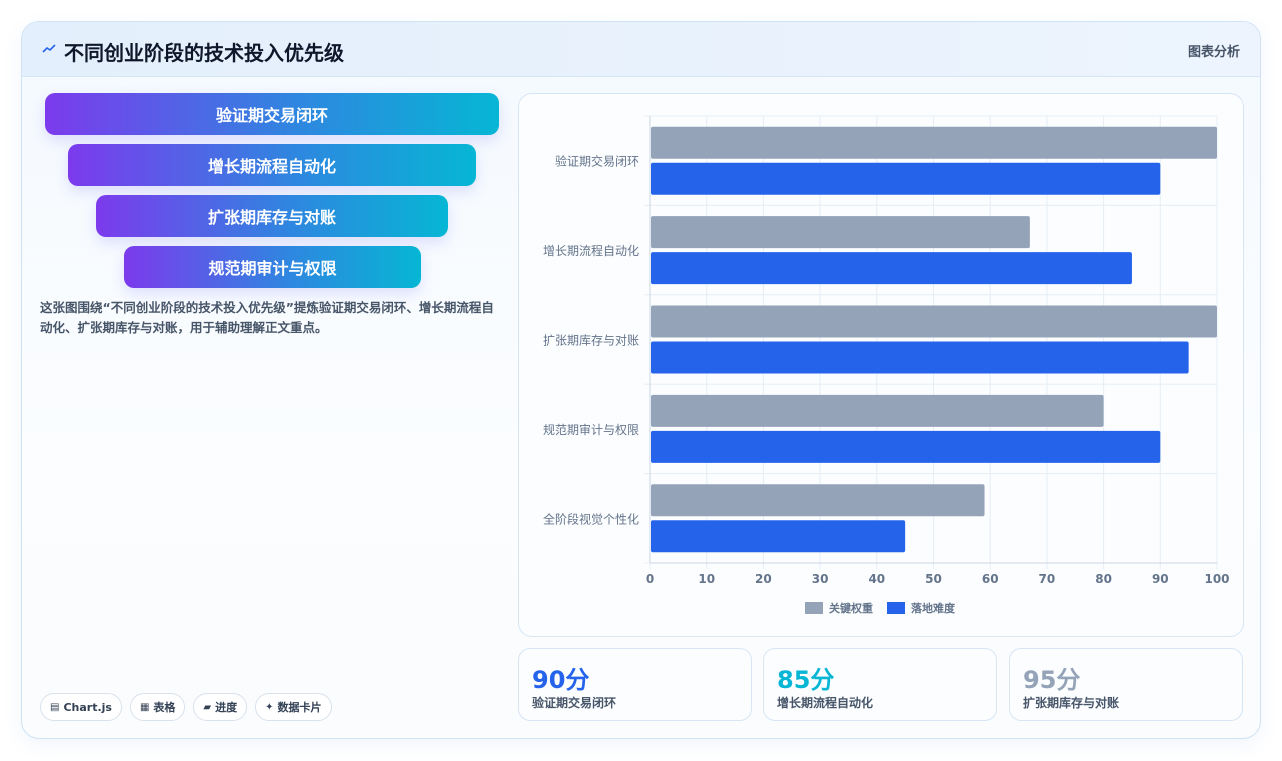  Describe the element at coordinates (933, 579) in the screenshot. I see `x-tick-label: 50` at that location.